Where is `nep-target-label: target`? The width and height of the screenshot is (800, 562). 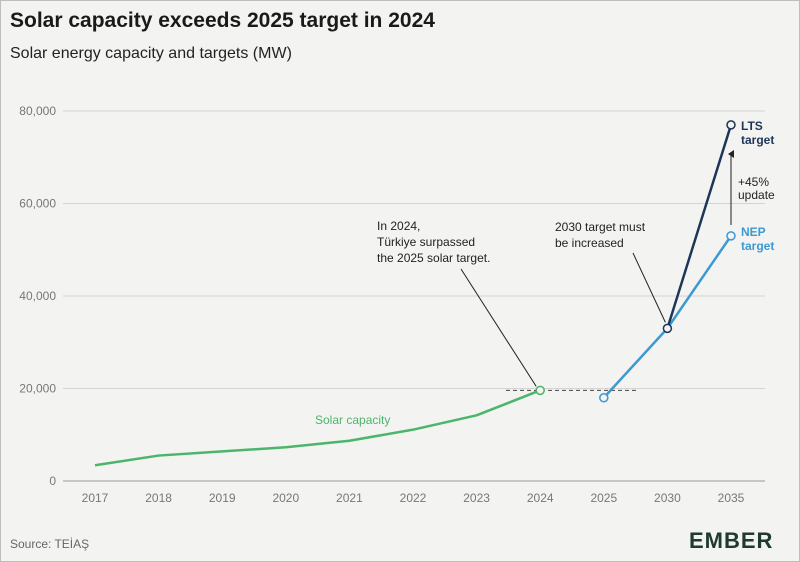 nep-target-label: target is located at coordinates (757, 246).